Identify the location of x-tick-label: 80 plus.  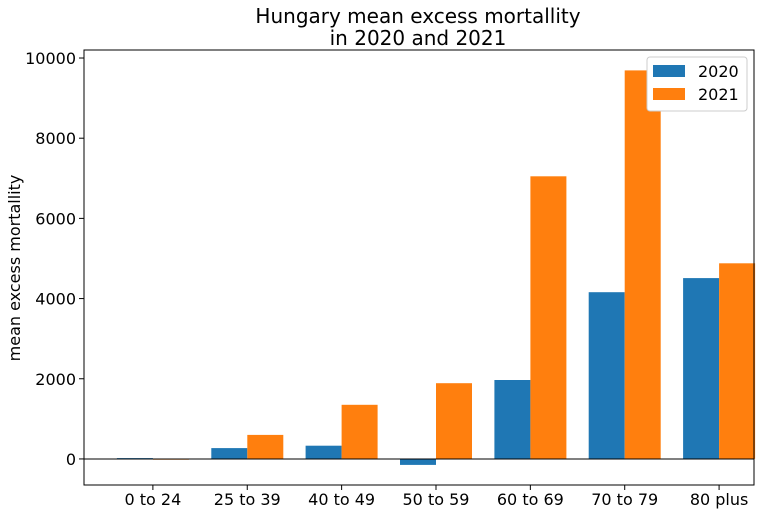
(719, 499).